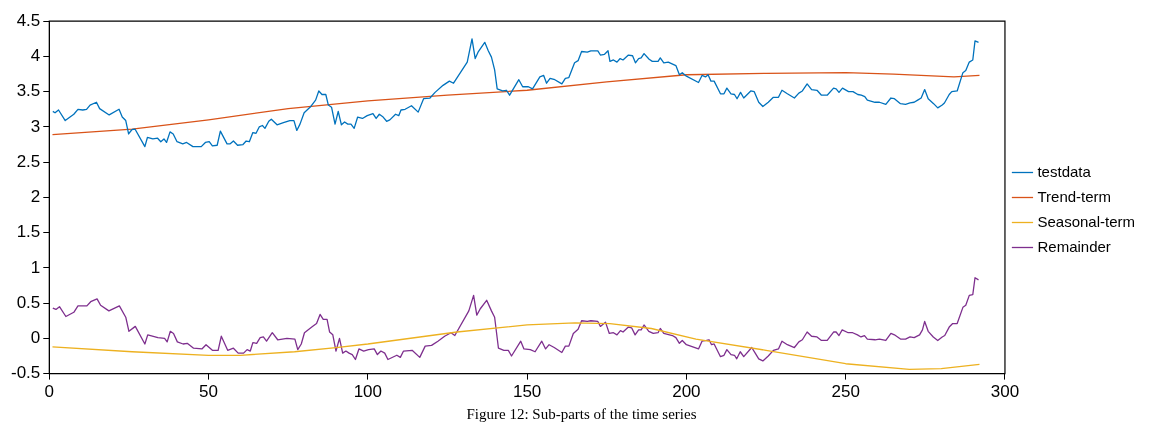  What do you see at coordinates (686, 392) in the screenshot?
I see `x-tick-label: 200` at bounding box center [686, 392].